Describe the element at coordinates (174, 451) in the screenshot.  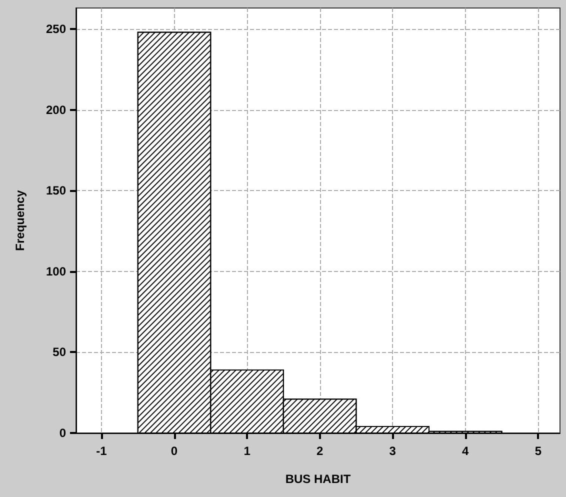
I see `x-tick-label: 0` at that location.